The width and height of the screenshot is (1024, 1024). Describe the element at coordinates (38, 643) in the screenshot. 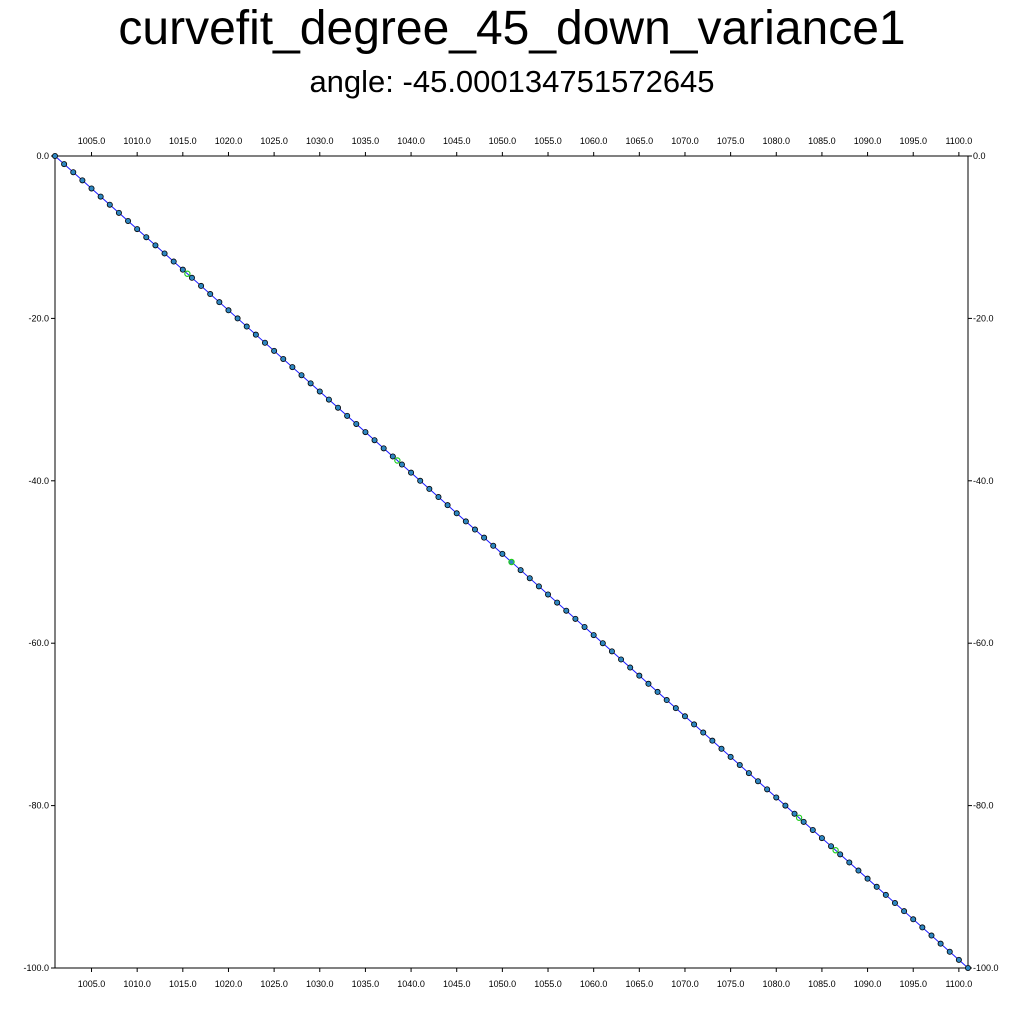

I see `y-tick-label-left: -60.0` at that location.